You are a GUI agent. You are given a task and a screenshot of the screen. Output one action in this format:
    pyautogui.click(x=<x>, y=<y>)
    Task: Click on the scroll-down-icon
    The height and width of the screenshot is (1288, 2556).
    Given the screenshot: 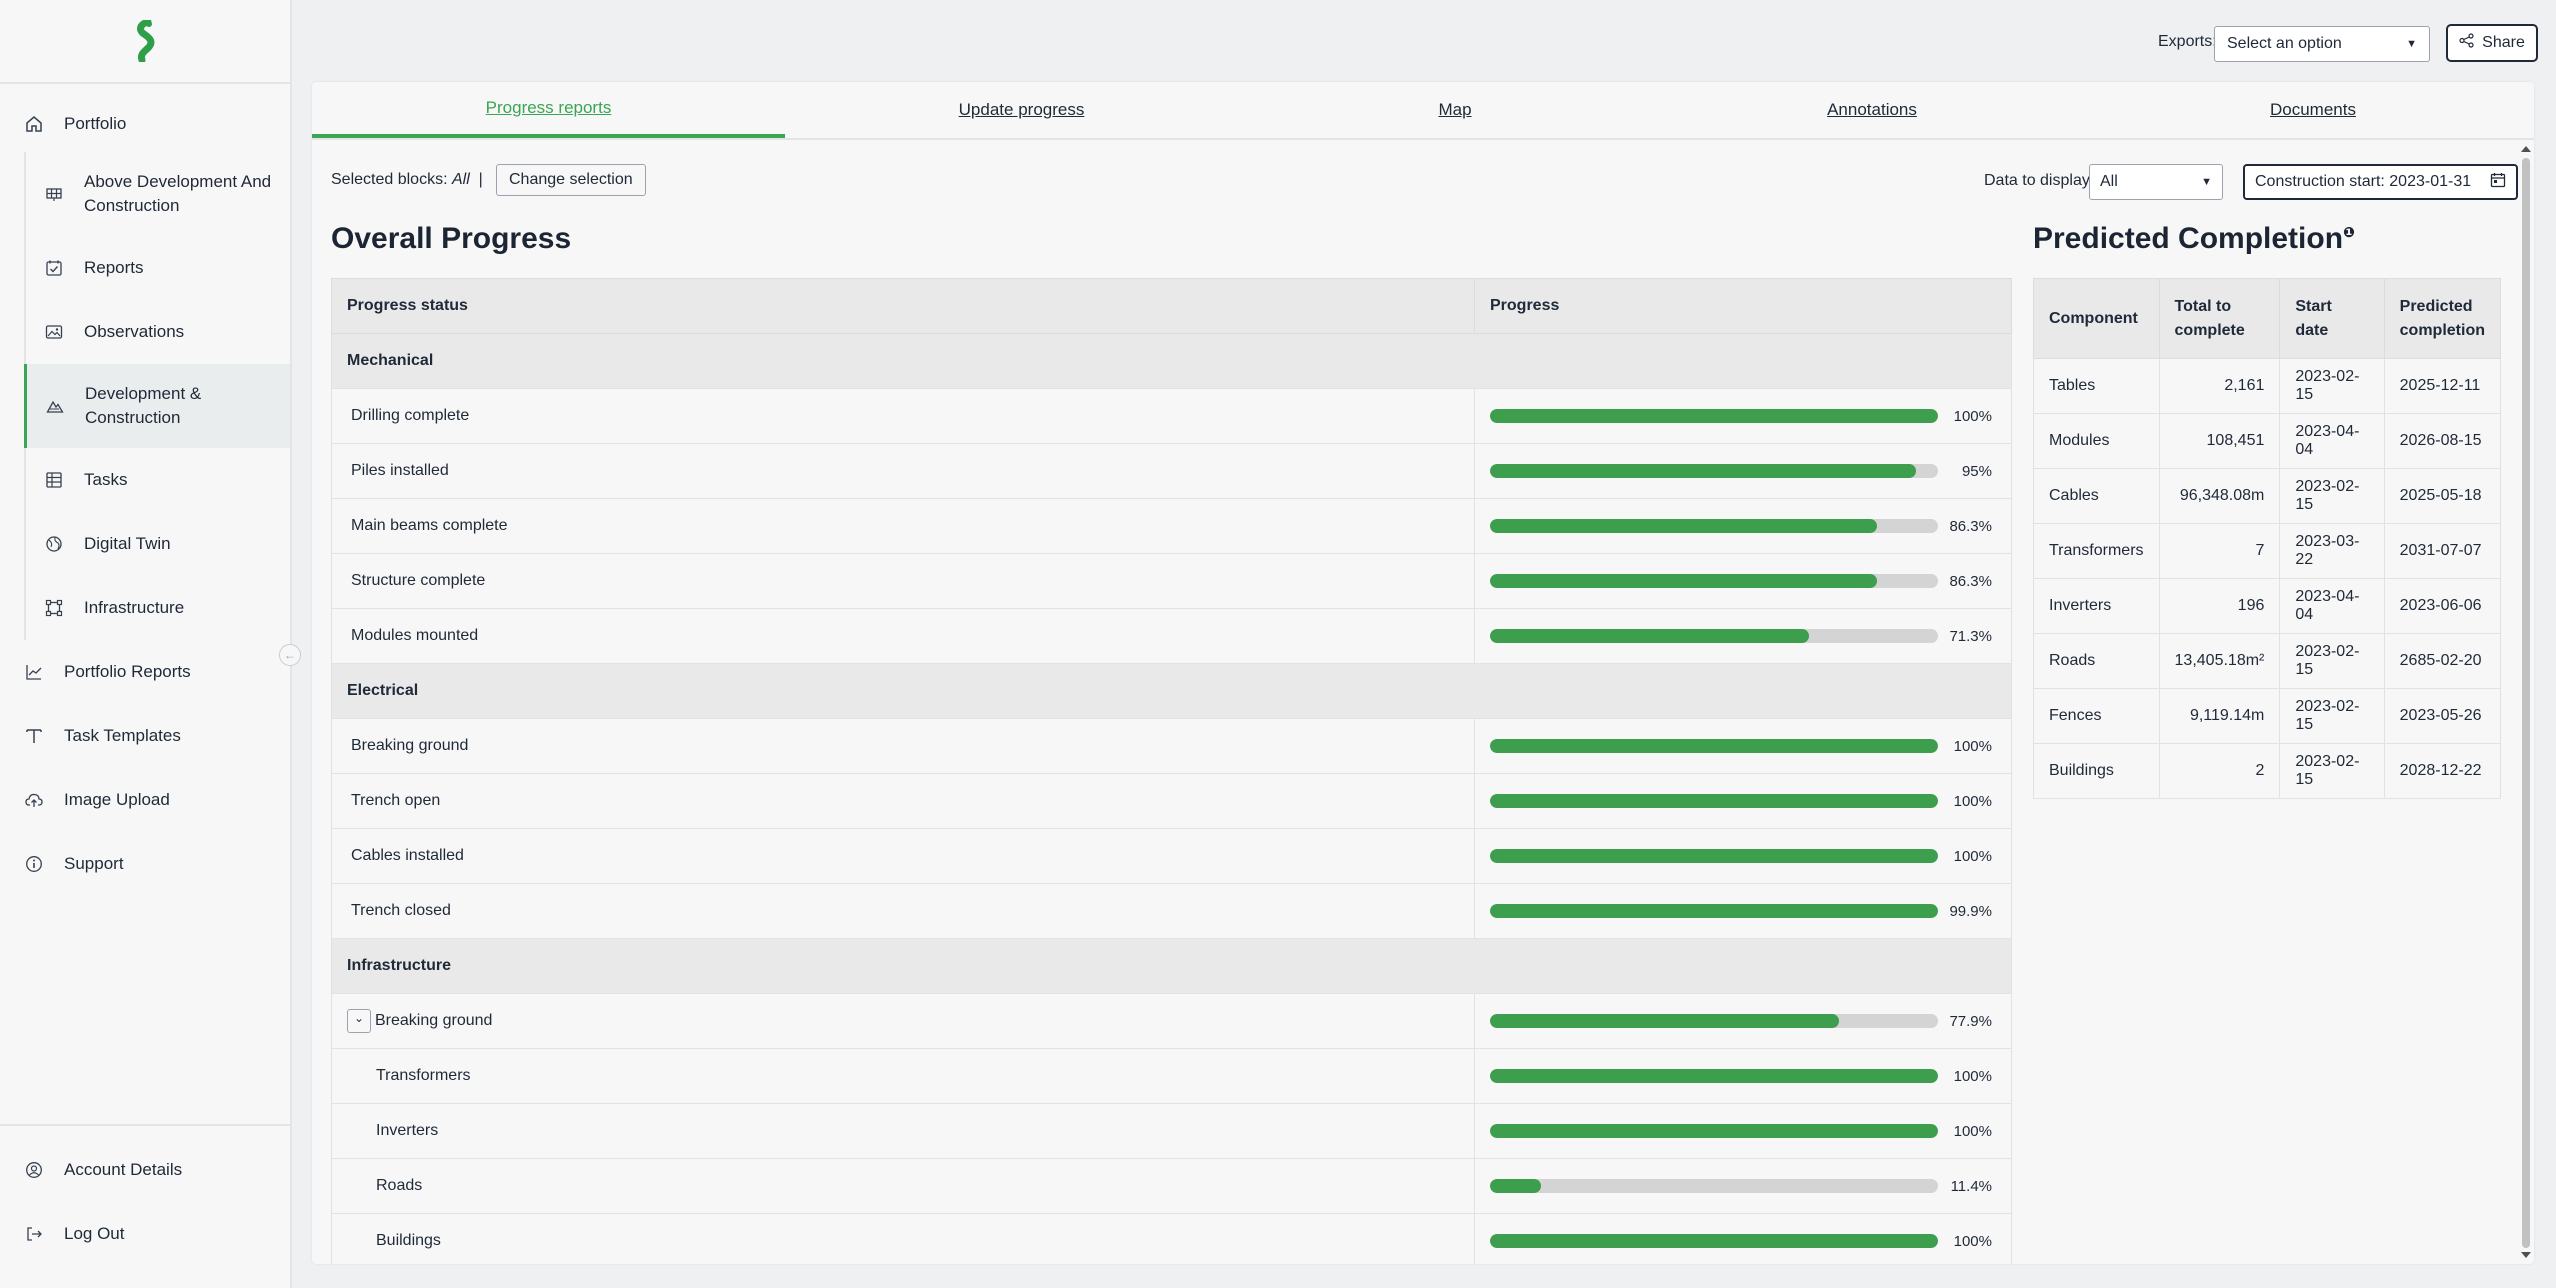 What is the action you would take?
    pyautogui.click(x=2526, y=1255)
    